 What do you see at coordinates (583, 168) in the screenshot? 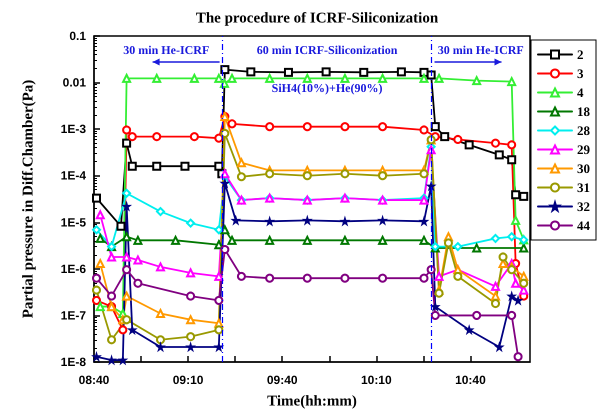
I see `legend-label: 30` at bounding box center [583, 168].